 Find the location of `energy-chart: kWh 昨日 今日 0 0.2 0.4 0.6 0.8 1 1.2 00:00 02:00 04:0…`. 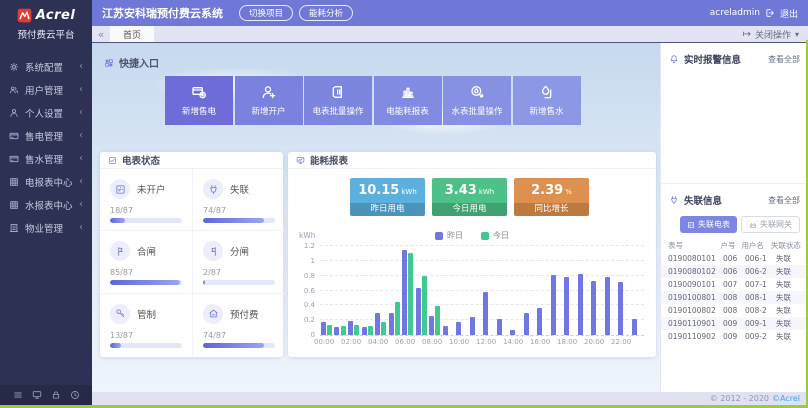

energy-chart: kWh 昨日 今日 0 0.2 0.4 0.6 0.8 1 1.2 00:00 02:00 04:0… is located at coordinates (472, 289).